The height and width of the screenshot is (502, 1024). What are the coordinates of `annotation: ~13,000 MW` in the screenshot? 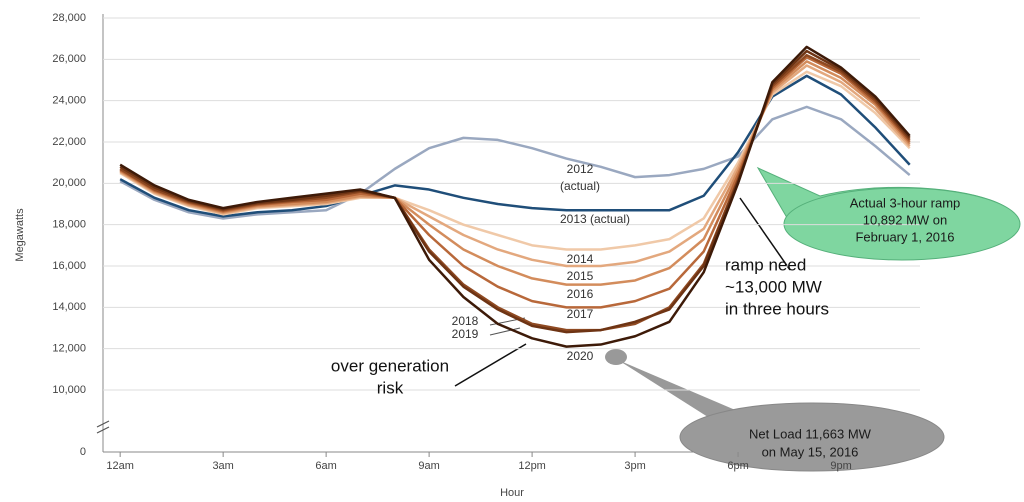 It's located at (773, 286).